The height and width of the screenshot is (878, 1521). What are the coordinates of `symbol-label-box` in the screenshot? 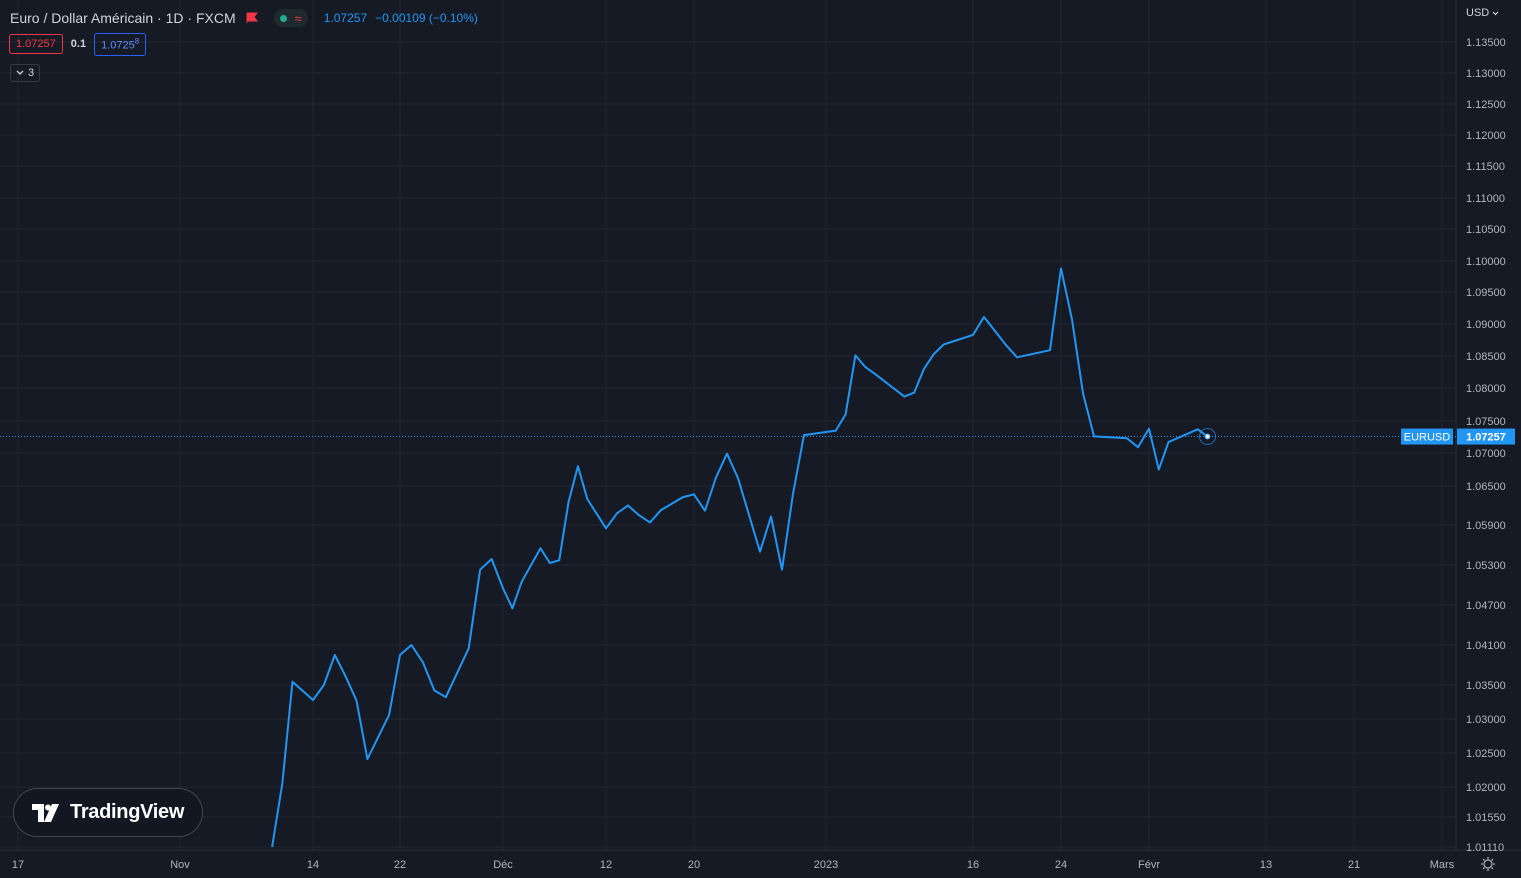 It's located at (1427, 436).